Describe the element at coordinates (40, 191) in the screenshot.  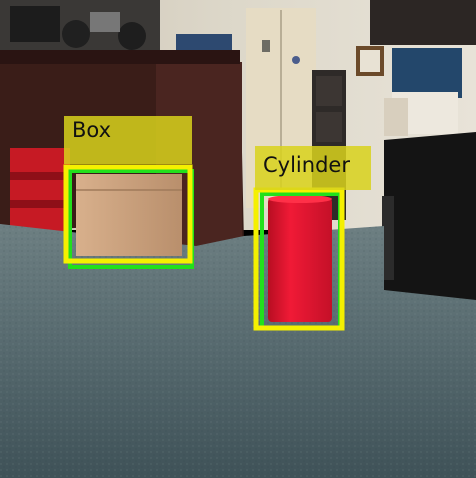
I see `red-crates` at that location.